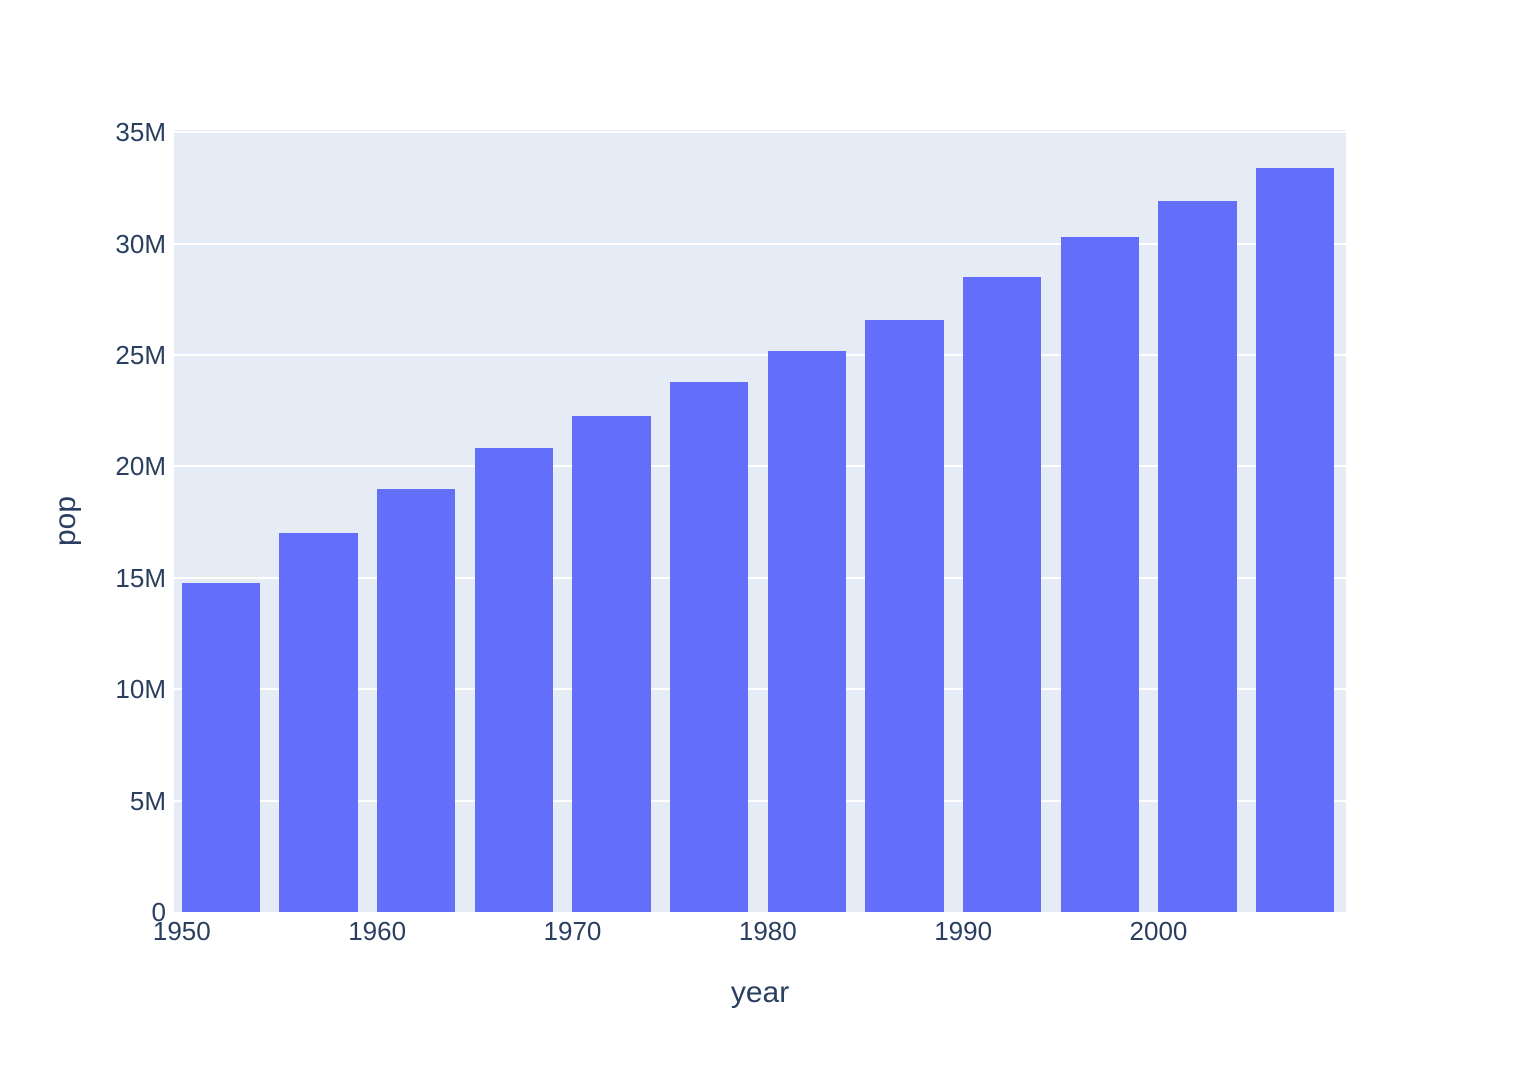 The width and height of the screenshot is (1520, 1086). Describe the element at coordinates (140, 689) in the screenshot. I see `y-tick-label: 10M` at that location.